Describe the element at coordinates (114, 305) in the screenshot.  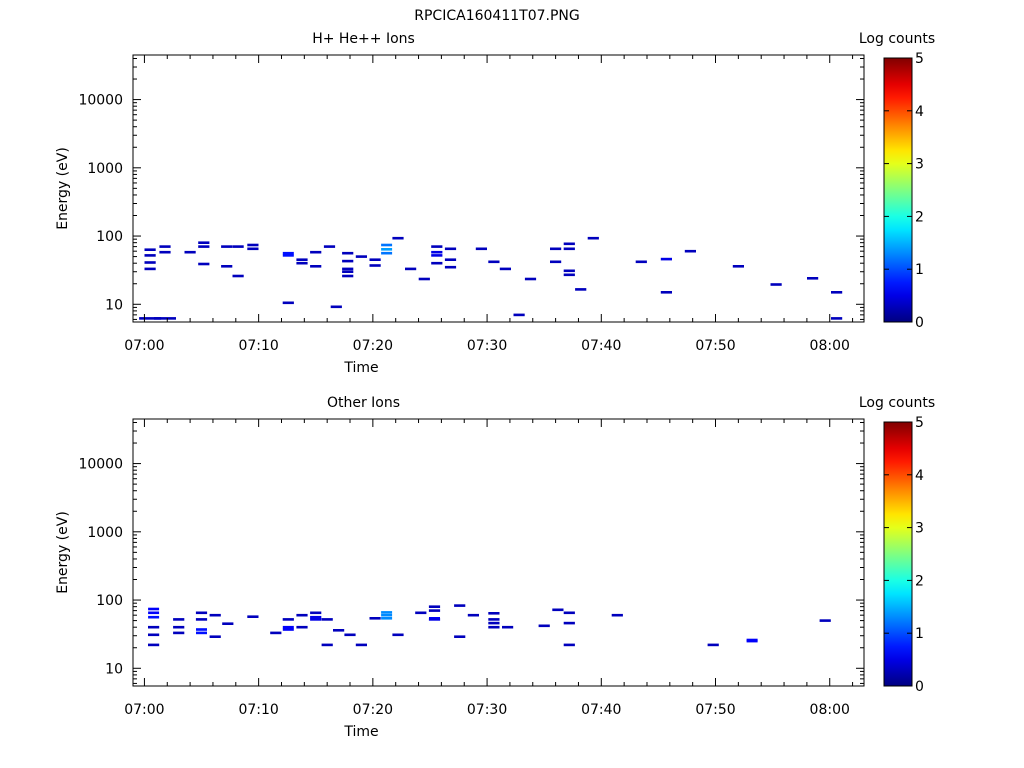
I see `y-tick-label: 10` at that location.